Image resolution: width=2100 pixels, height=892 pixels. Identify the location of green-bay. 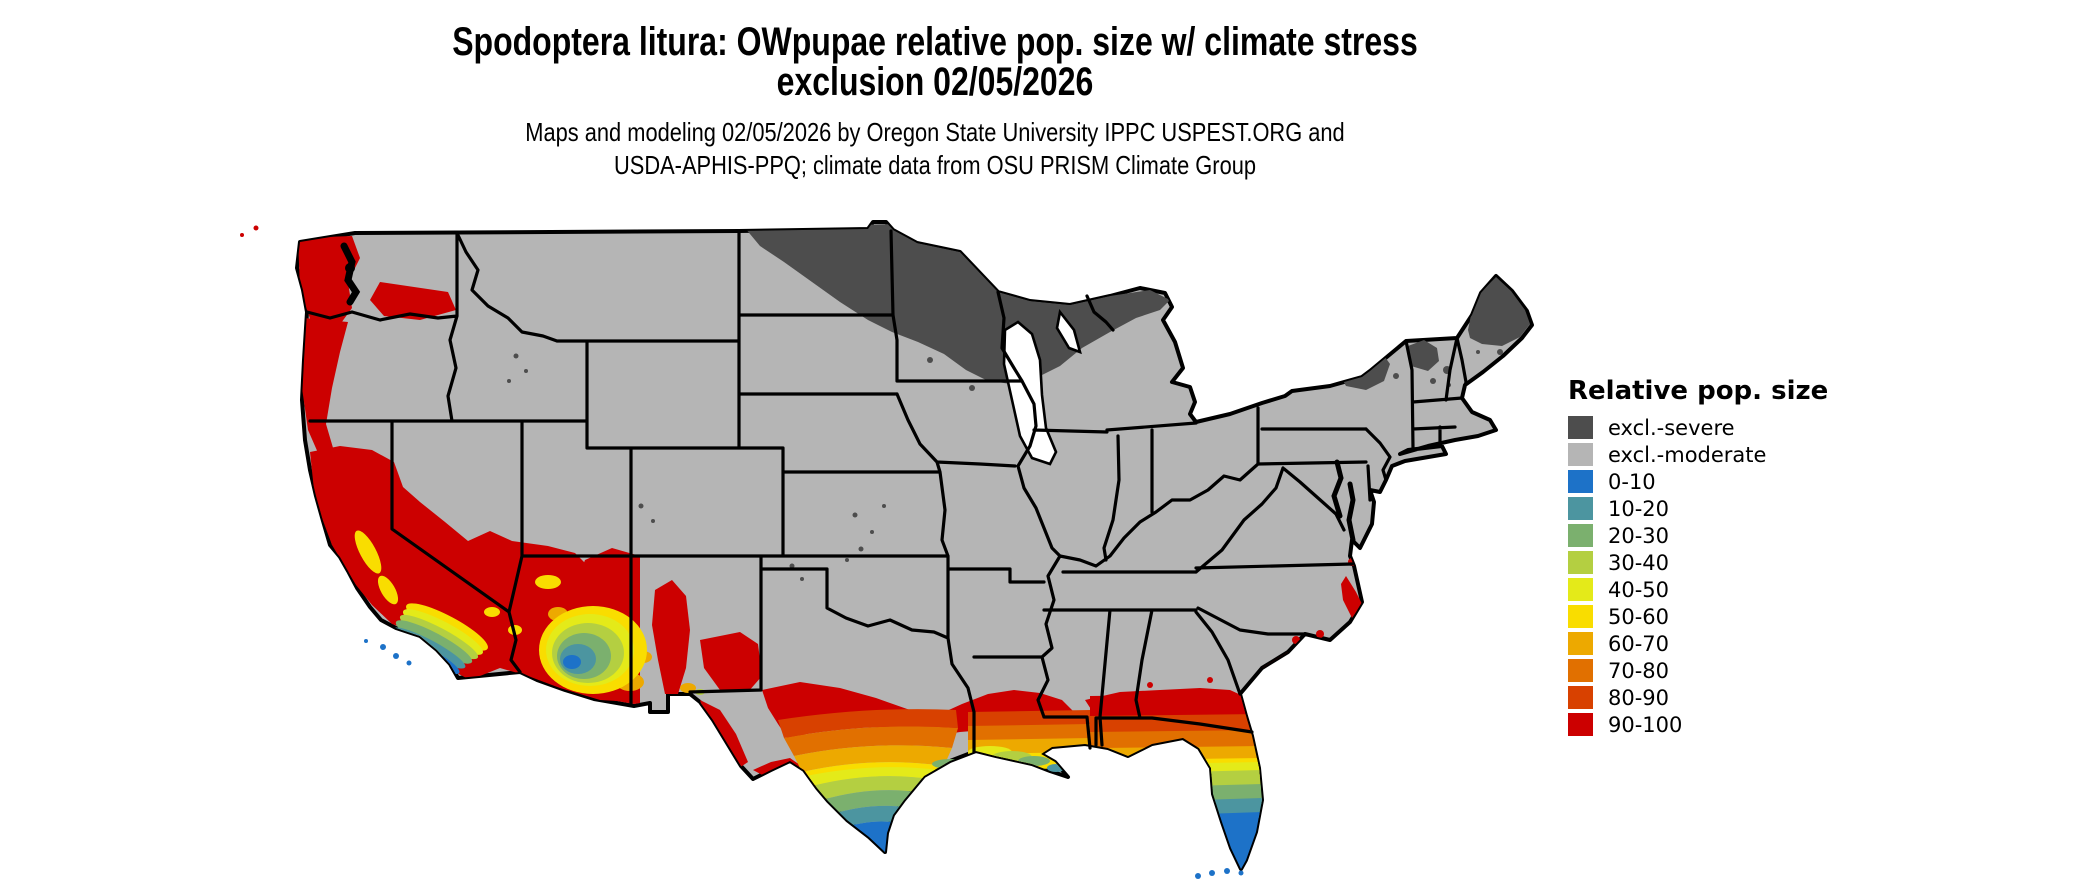
(1068, 331).